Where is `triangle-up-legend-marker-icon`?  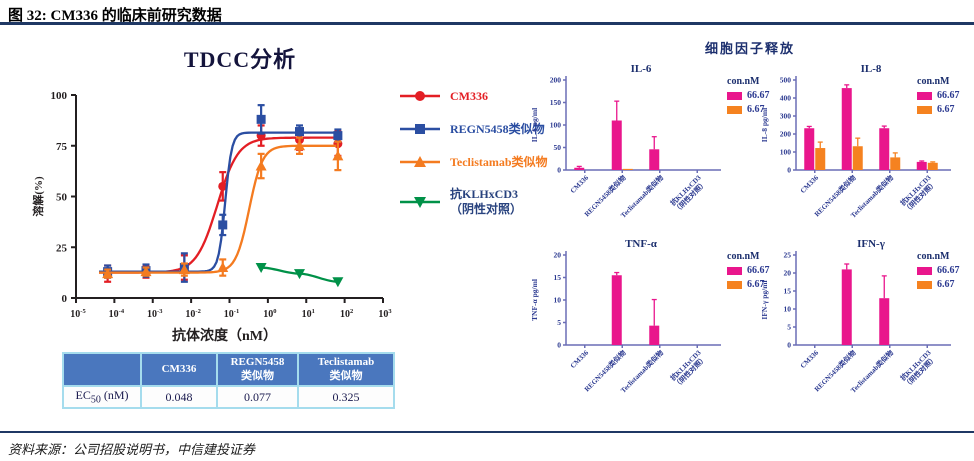 triangle-up-legend-marker-icon is located at coordinates (420, 161).